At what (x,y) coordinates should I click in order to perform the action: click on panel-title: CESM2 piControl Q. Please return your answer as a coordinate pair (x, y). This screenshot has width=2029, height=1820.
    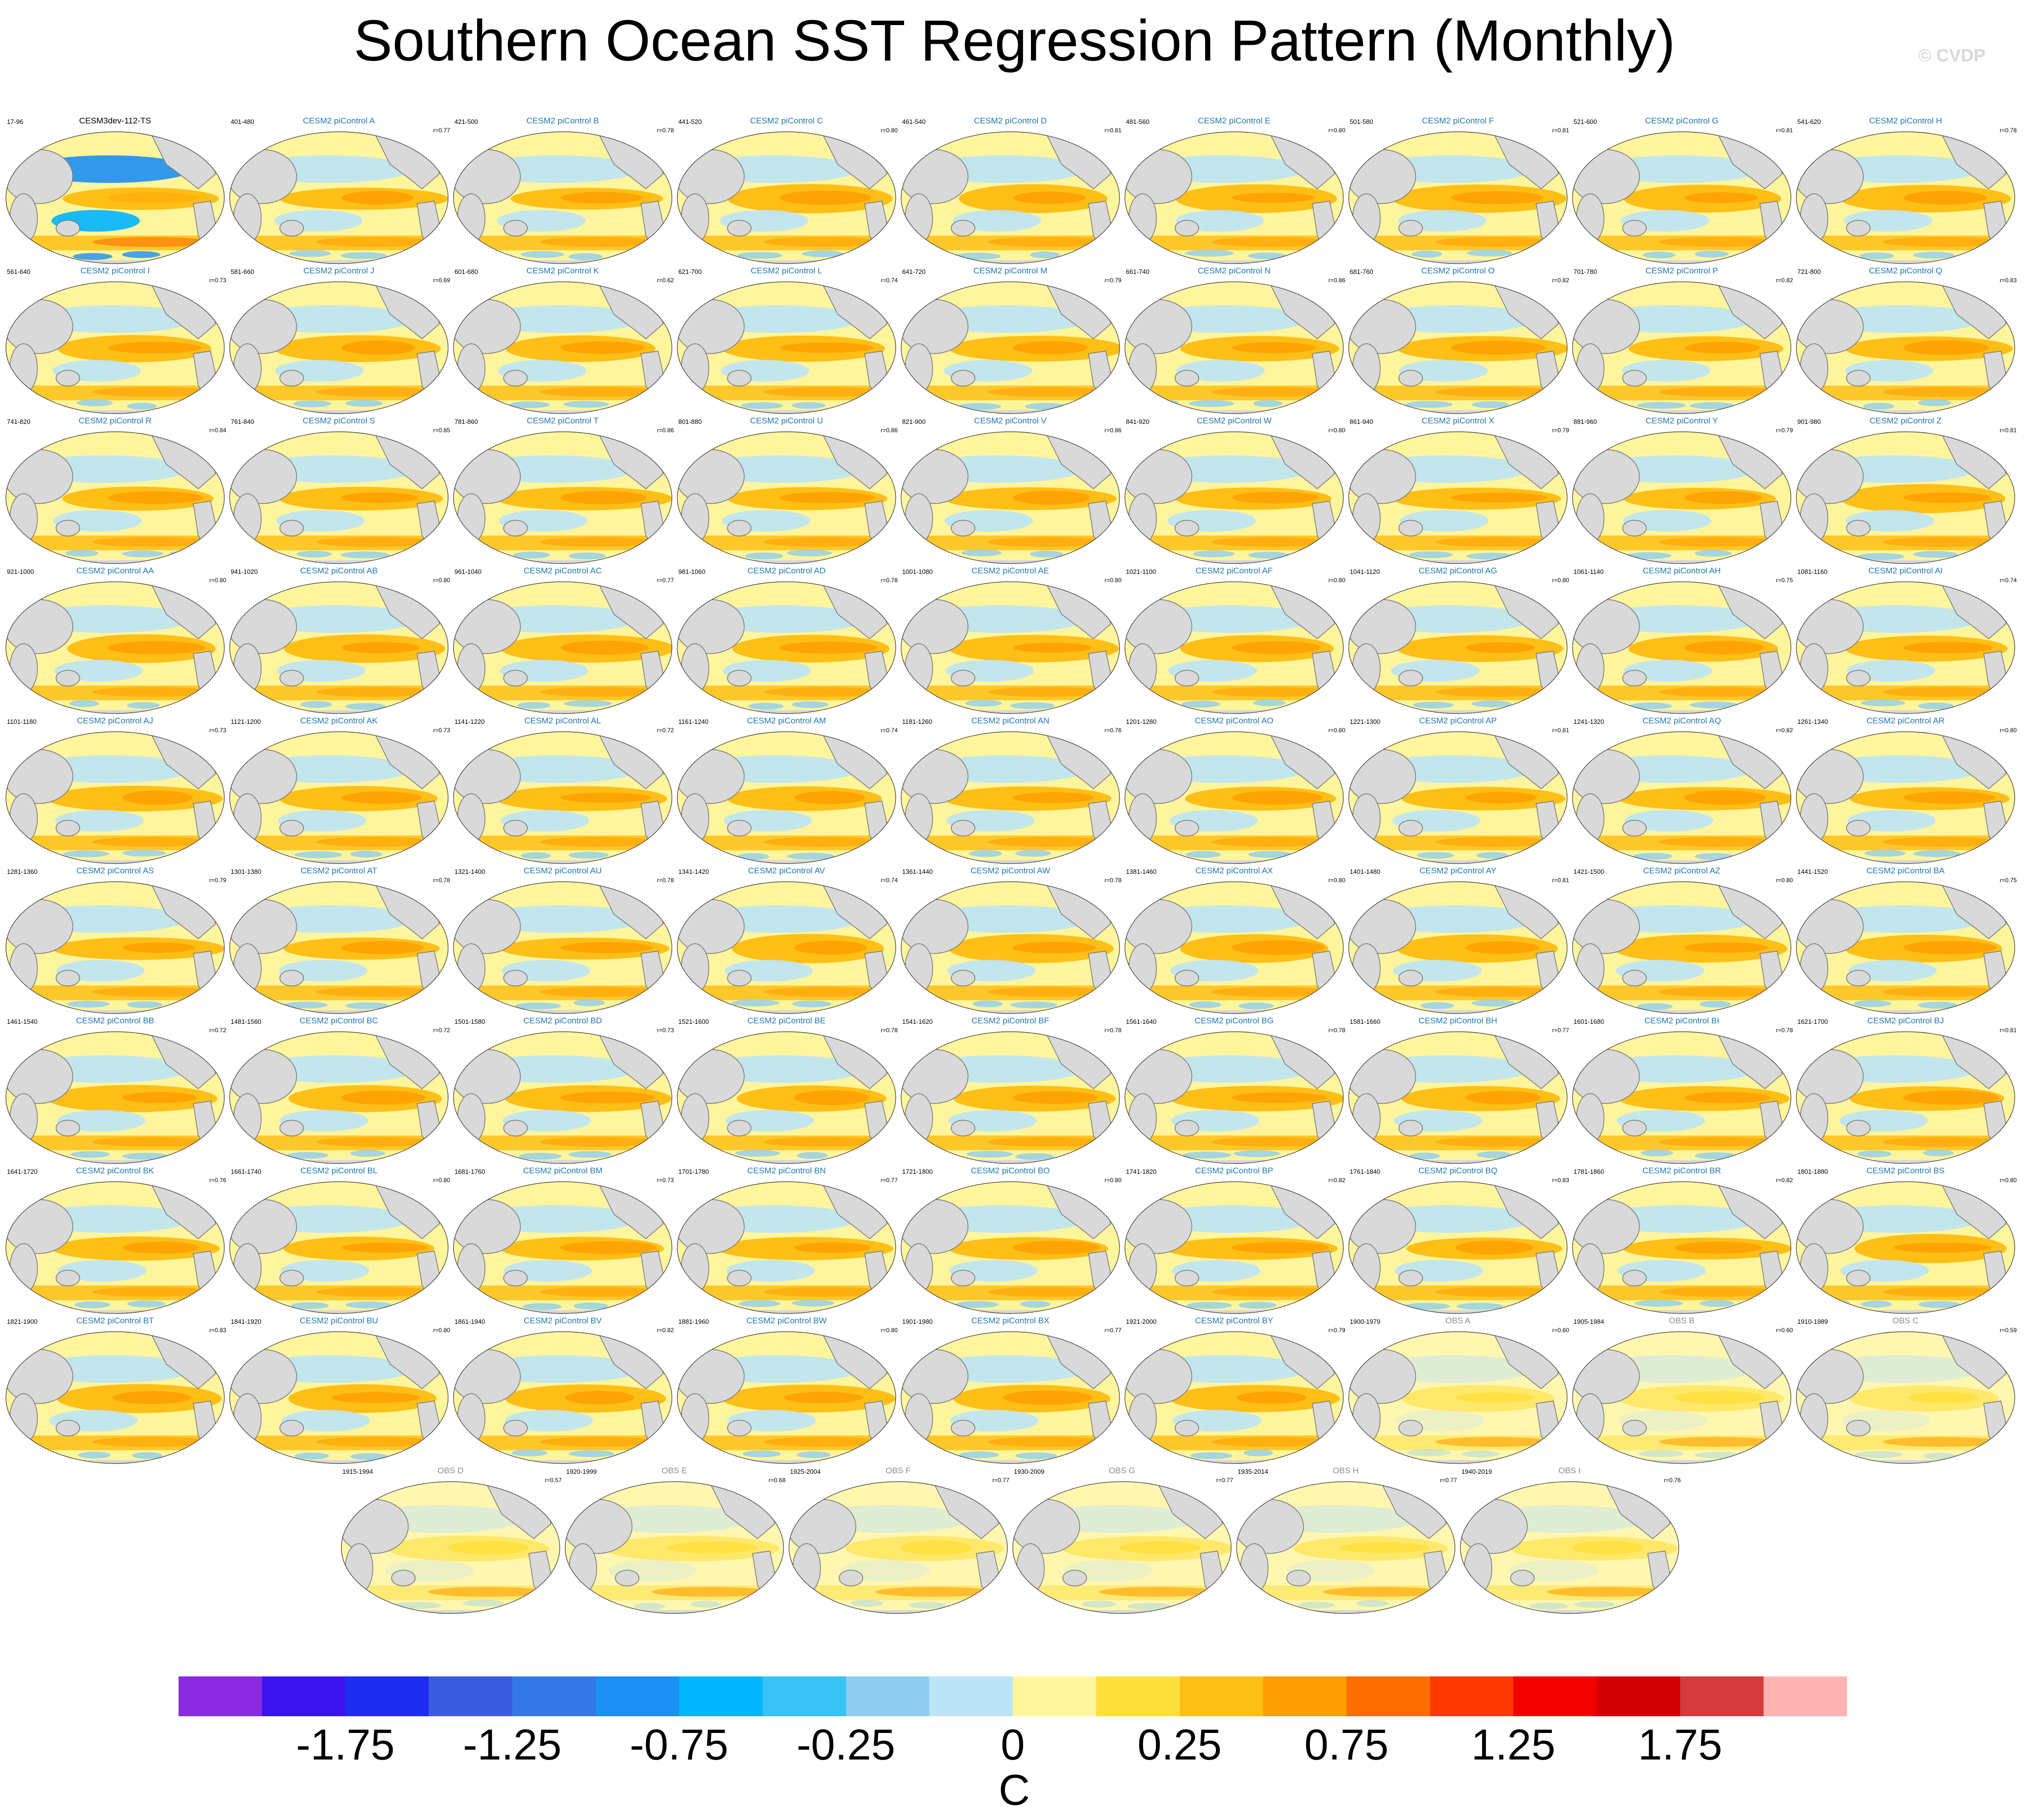
    Looking at the image, I should click on (1905, 270).